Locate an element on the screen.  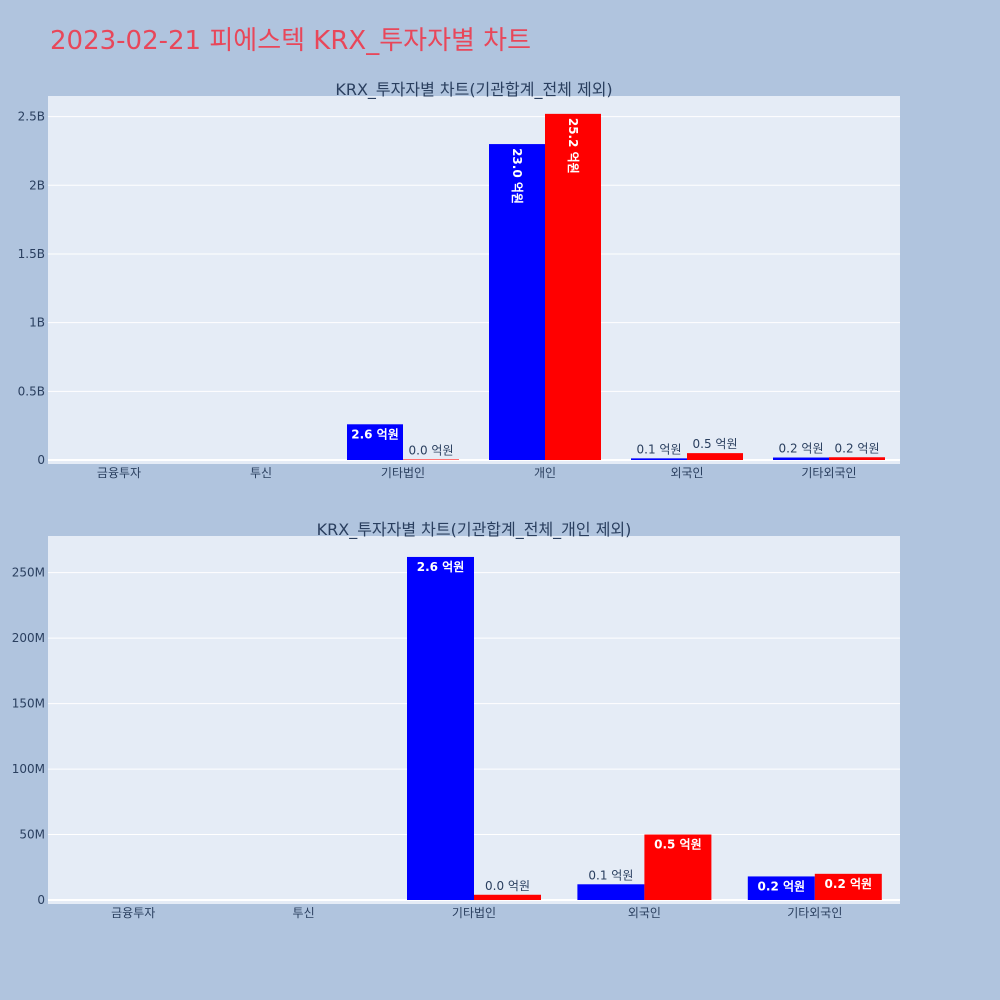
y-tick-label: 0.5B is located at coordinates (31, 391).